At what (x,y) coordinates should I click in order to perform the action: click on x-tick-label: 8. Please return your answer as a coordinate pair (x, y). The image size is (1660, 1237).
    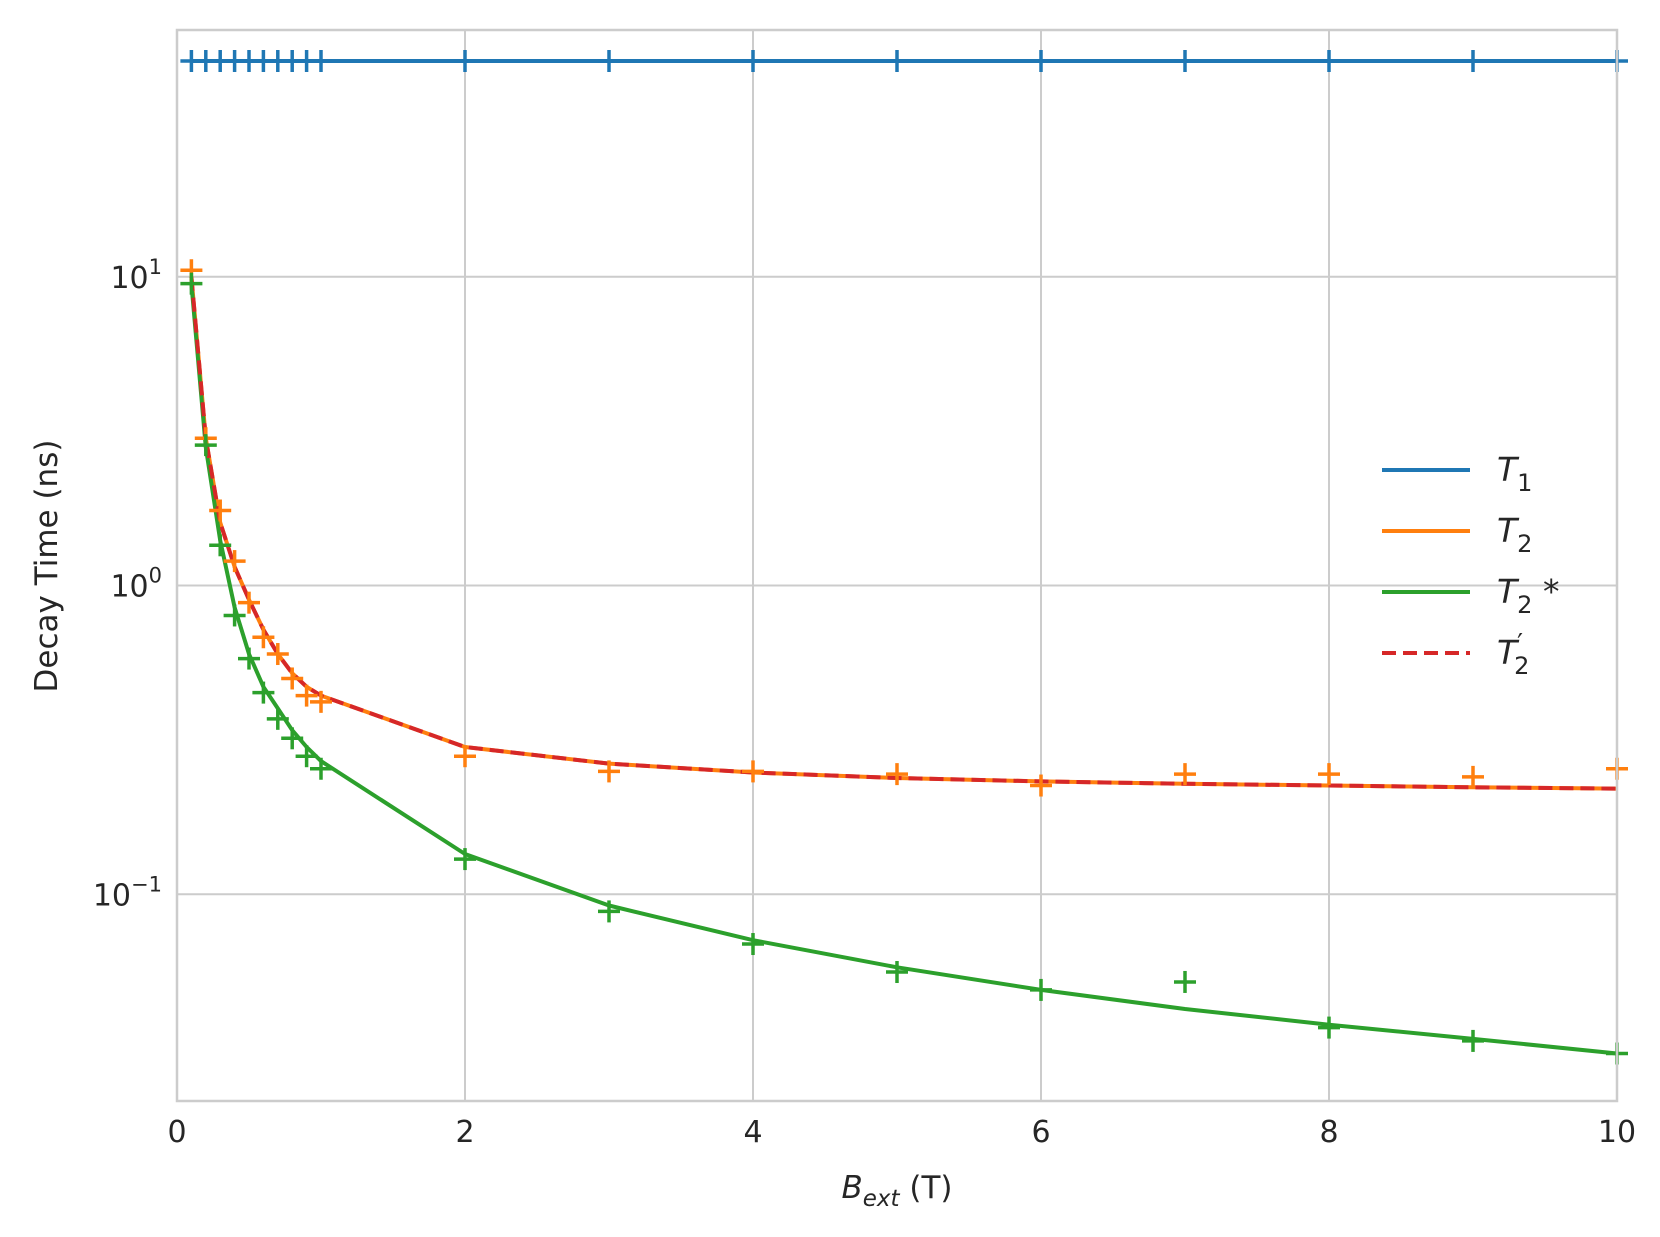
    Looking at the image, I should click on (1328, 1132).